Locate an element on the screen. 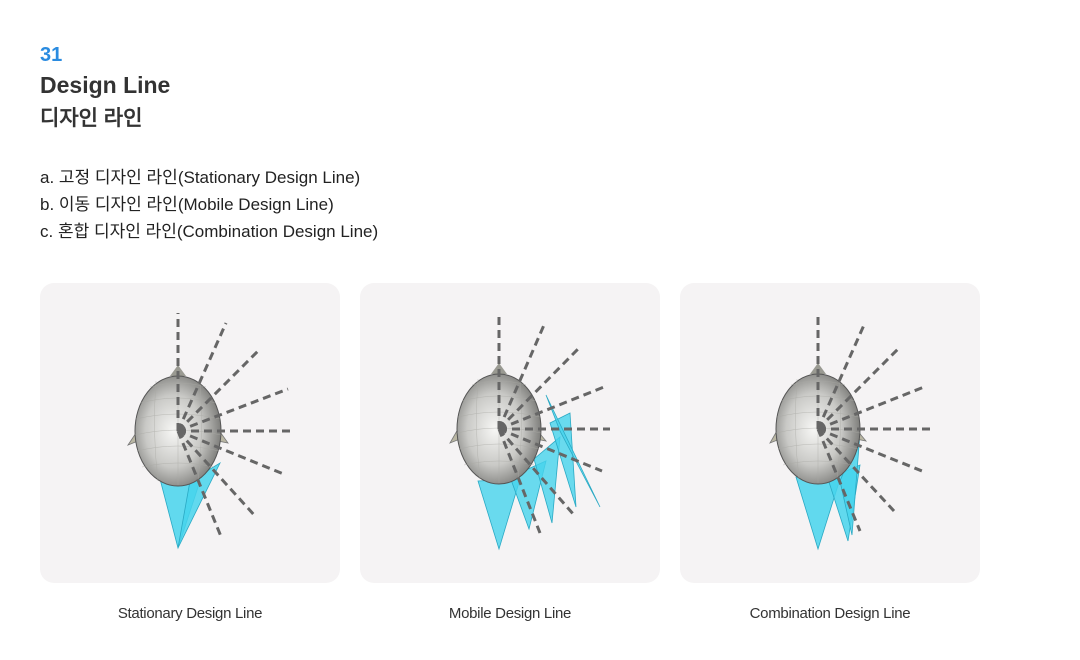 The image size is (1080, 660). page-subtitle-korean: 디자인 라인 is located at coordinates (91, 118).